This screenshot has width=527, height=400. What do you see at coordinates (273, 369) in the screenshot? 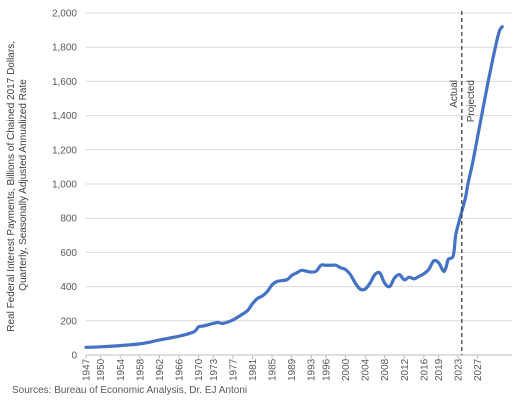
I see `x-tick-label: 1985` at bounding box center [273, 369].